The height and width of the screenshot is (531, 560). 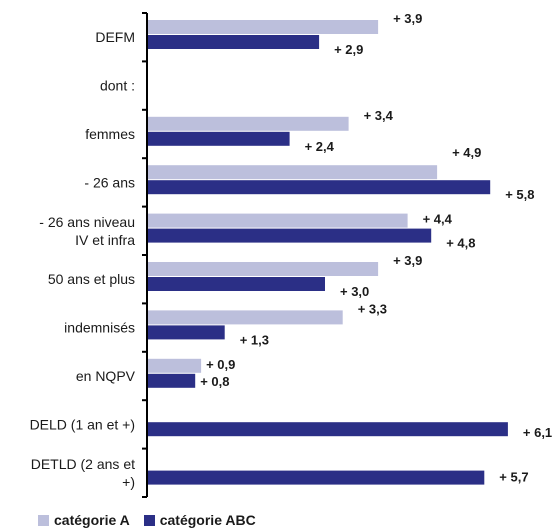 What do you see at coordinates (466, 152) in the screenshot?
I see `data-label-categorie-a-3: + 4,9` at bounding box center [466, 152].